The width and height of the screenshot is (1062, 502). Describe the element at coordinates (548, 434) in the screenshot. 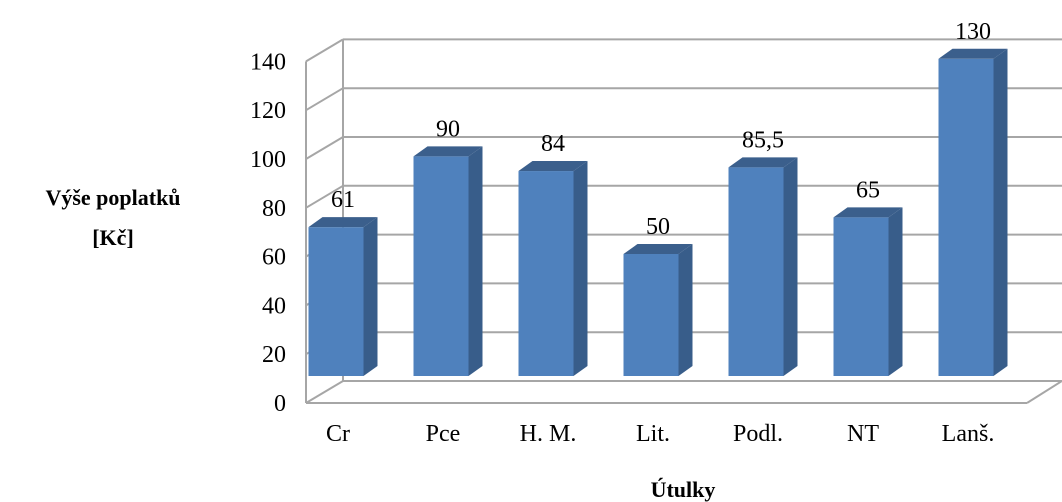

I see `x-category-label: H. M.` at that location.